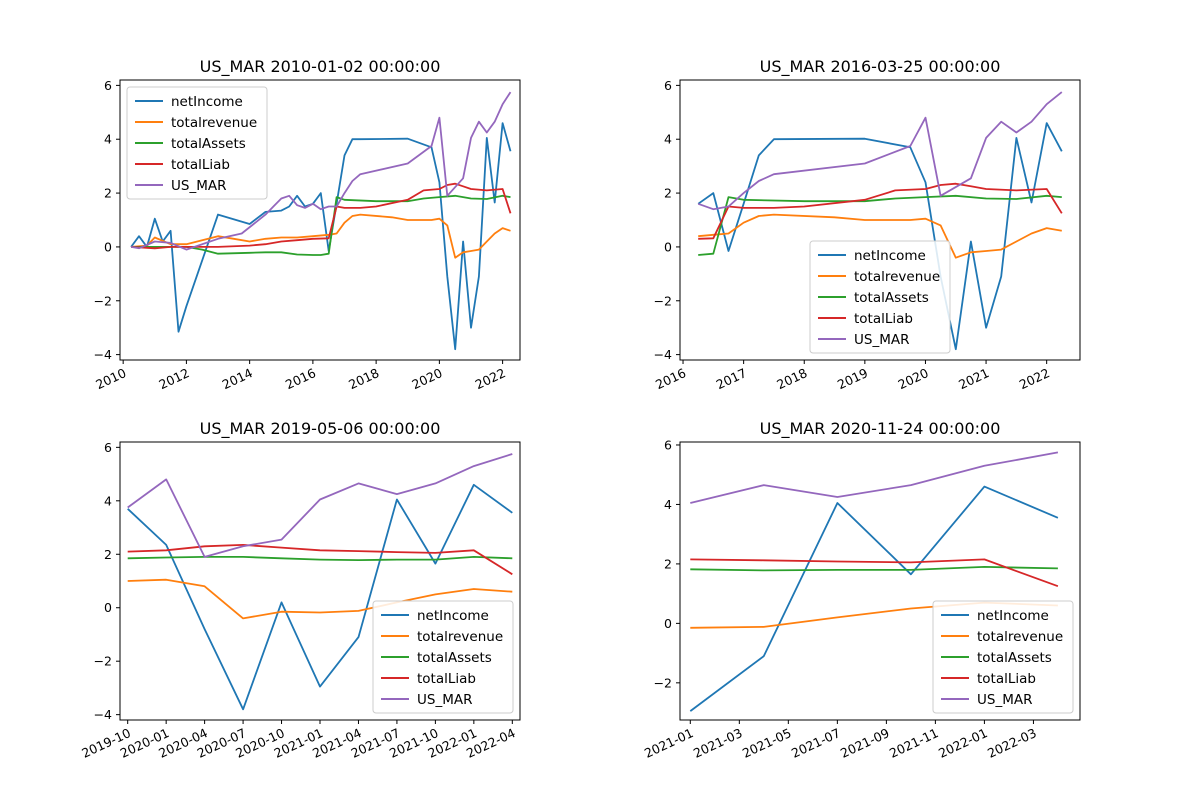  Describe the element at coordinates (320, 67) in the screenshot. I see `chart-title: US_MAR 2010-01-02 00:00:00` at that location.